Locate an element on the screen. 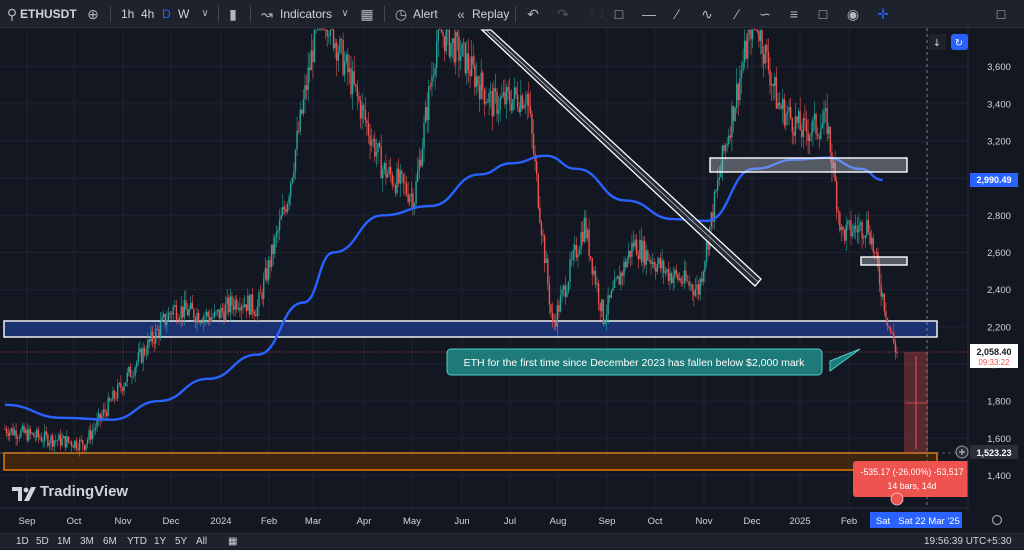 The image size is (1024, 550). crosshair-icon: ✛ is located at coordinates (883, 14).